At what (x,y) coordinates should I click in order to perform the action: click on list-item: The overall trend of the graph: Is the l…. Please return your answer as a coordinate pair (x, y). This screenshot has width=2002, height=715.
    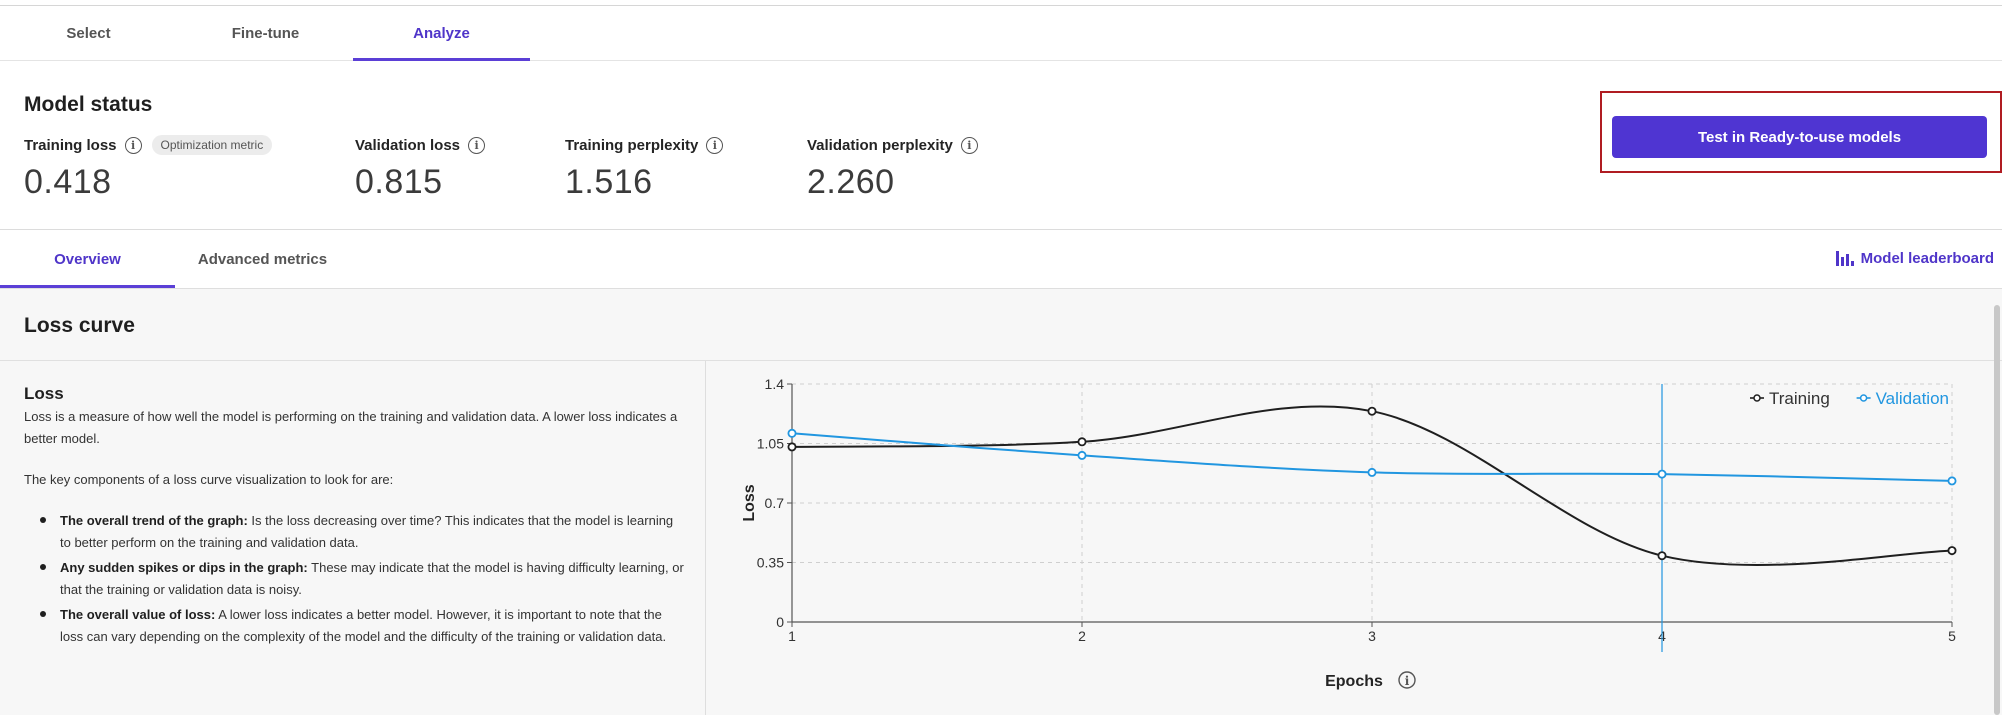
    Looking at the image, I should click on (361, 532).